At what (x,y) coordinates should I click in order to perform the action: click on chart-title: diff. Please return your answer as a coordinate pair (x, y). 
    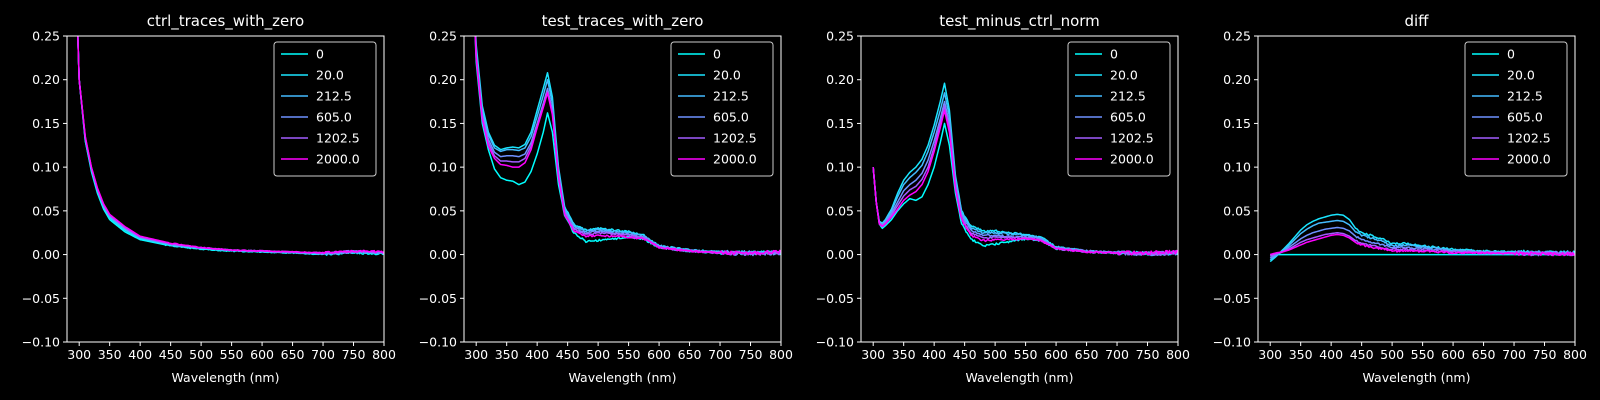
    Looking at the image, I should click on (1416, 21).